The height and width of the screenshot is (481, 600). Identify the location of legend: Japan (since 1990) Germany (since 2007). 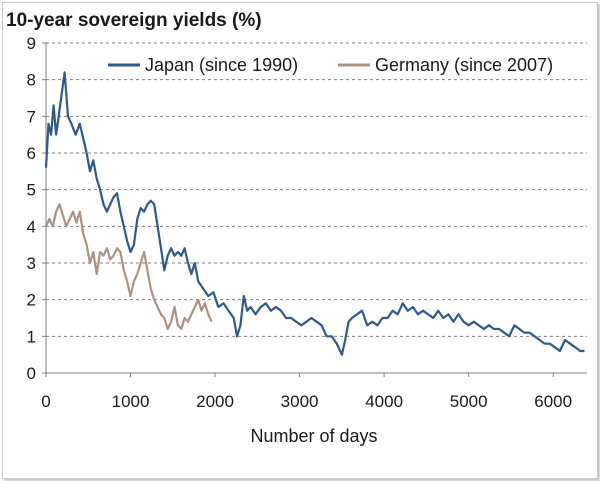
(330, 65).